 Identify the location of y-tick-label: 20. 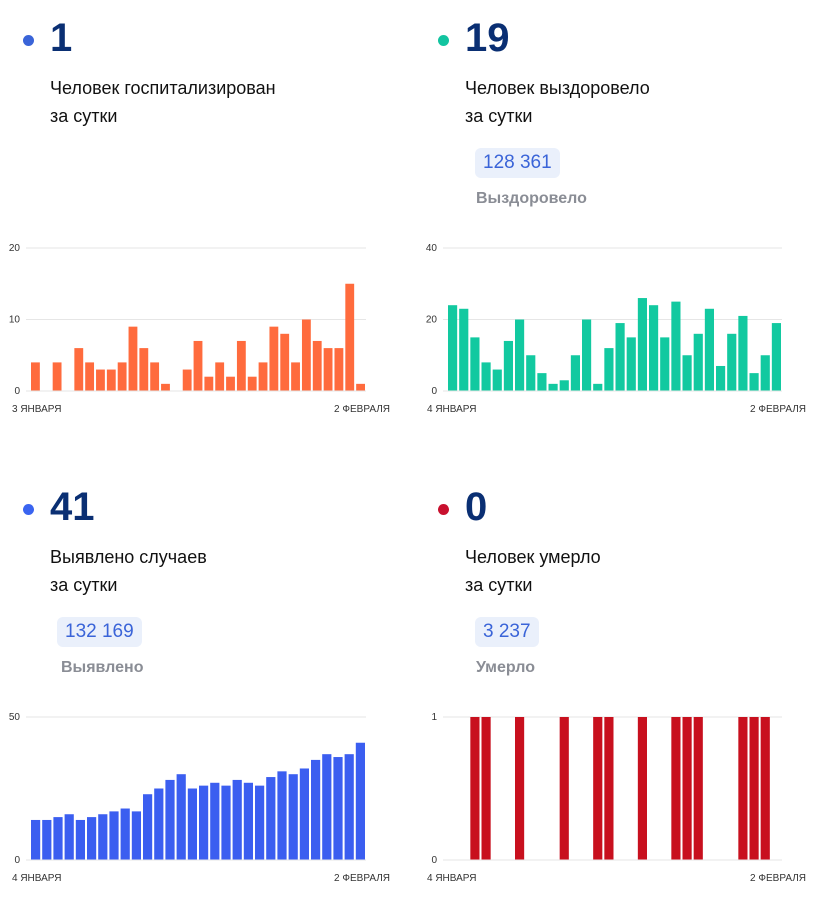
(432, 320).